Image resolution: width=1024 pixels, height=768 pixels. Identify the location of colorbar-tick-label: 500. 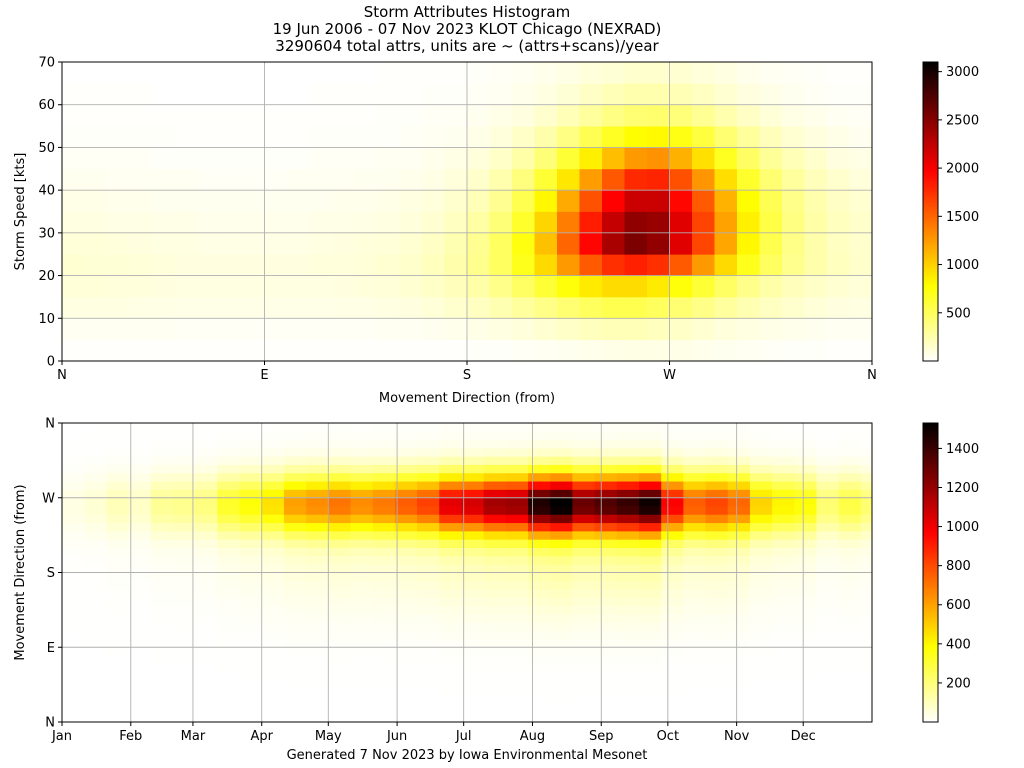
(958, 313).